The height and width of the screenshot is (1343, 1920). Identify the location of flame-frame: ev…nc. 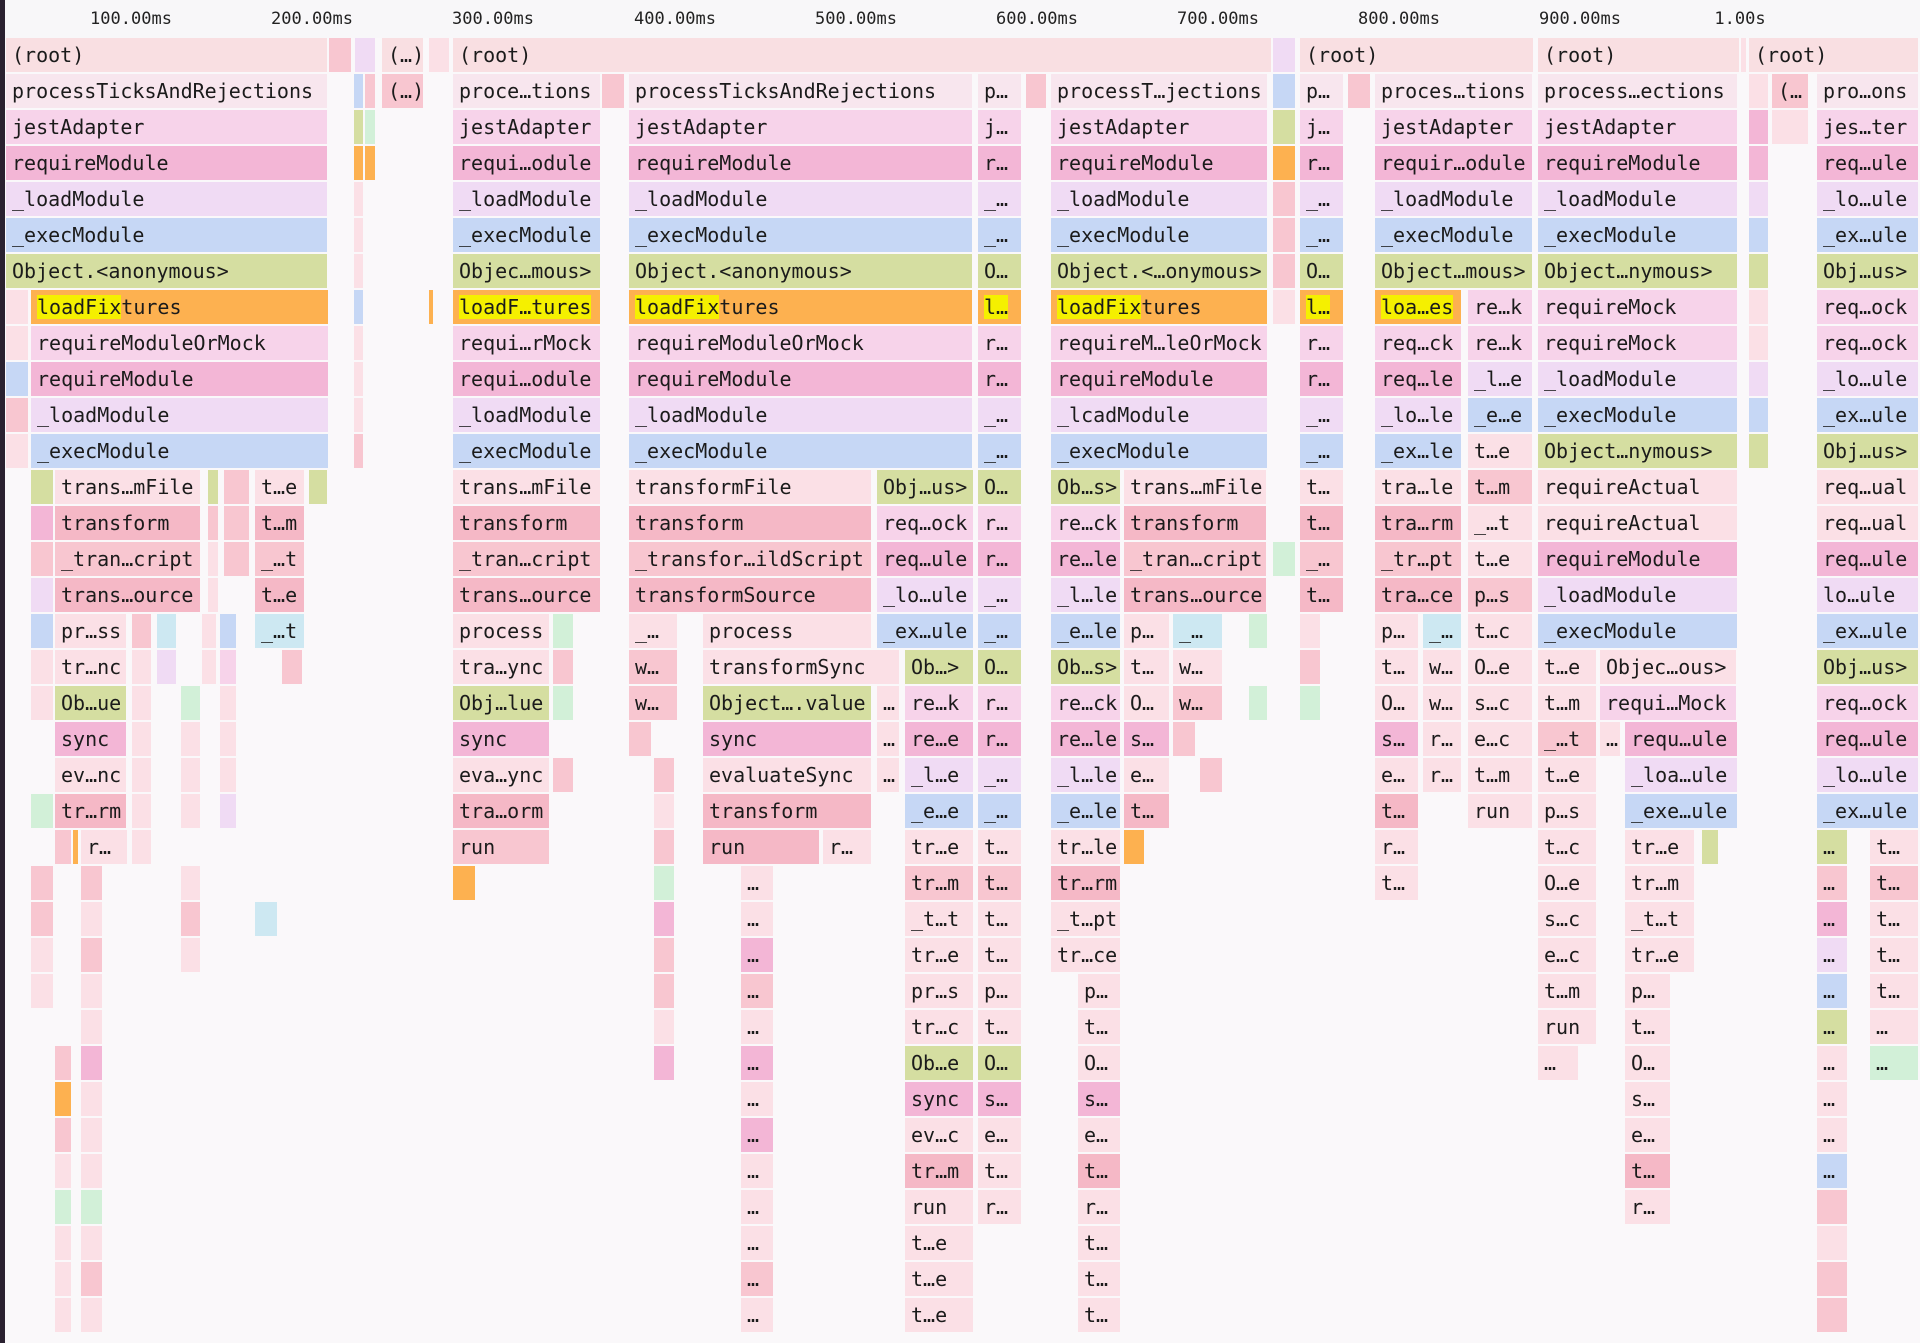
(91, 776).